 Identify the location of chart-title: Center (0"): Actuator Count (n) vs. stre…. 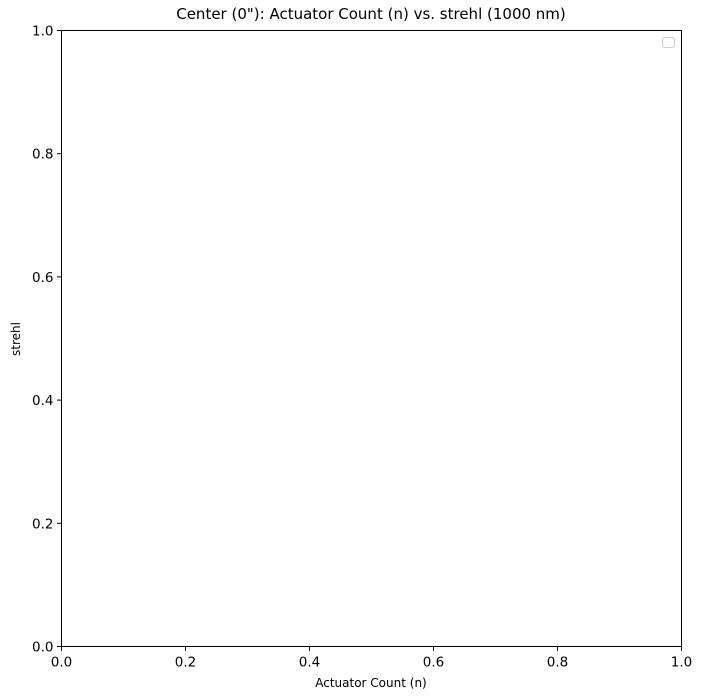
(371, 14).